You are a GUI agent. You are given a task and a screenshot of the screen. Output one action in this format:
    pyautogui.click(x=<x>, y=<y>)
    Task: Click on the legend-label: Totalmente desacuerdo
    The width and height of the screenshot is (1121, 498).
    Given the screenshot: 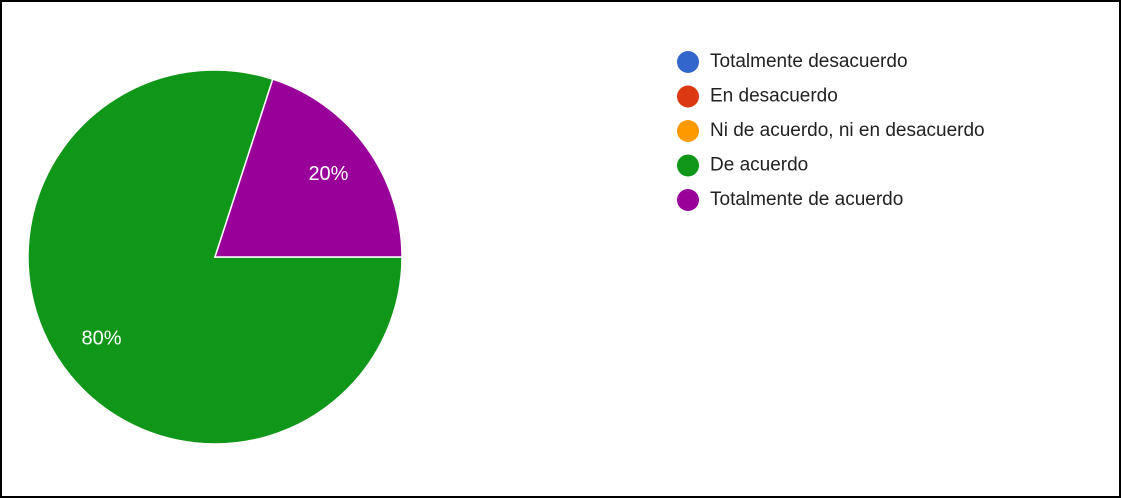 What is the action you would take?
    pyautogui.click(x=809, y=61)
    